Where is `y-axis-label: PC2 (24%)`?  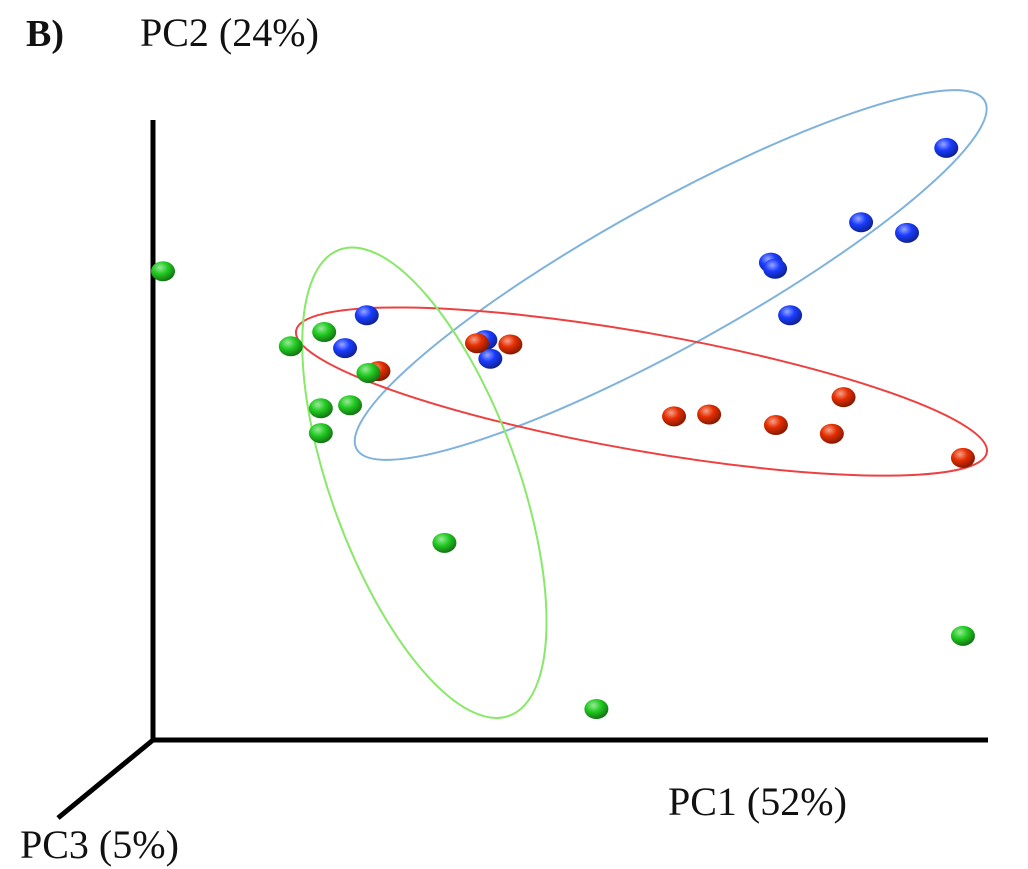
y-axis-label: PC2 (24%) is located at coordinates (229, 32).